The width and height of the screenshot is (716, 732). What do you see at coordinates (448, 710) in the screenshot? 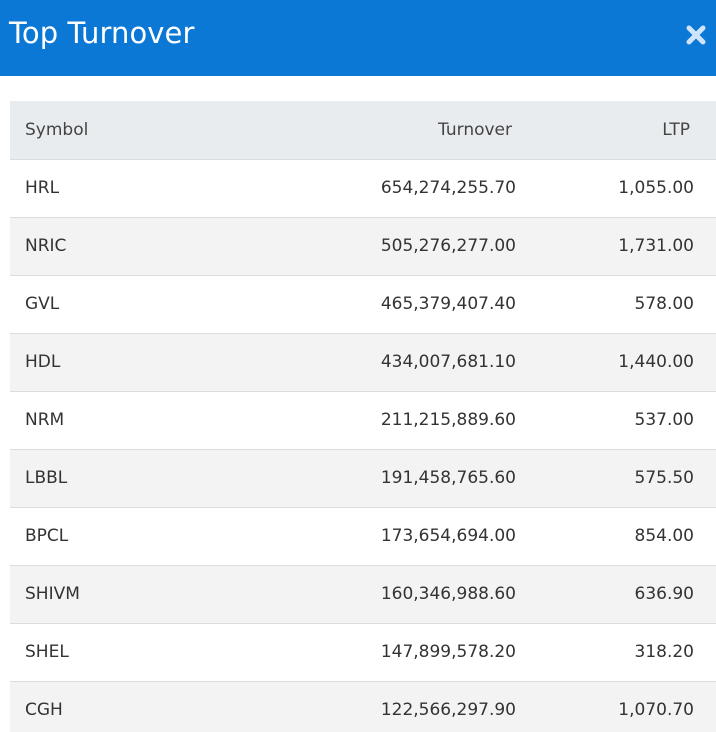
I see `cell-turnover: 122,566,297.90` at bounding box center [448, 710].